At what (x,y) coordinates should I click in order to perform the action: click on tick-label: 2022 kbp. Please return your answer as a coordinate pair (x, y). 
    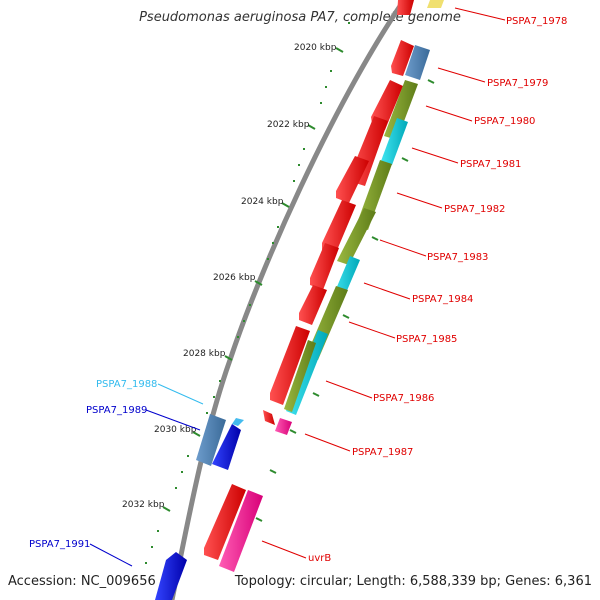
    Looking at the image, I should click on (288, 125).